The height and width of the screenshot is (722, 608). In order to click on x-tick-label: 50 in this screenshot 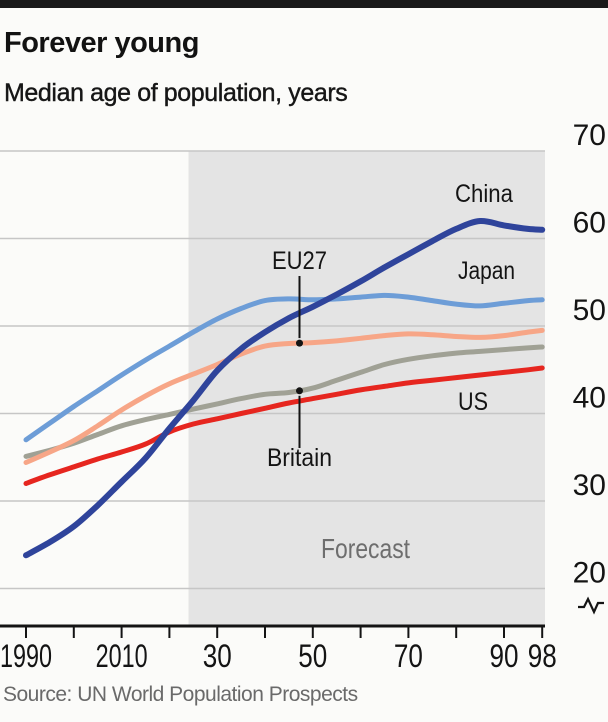, I will do `click(312, 656)`.